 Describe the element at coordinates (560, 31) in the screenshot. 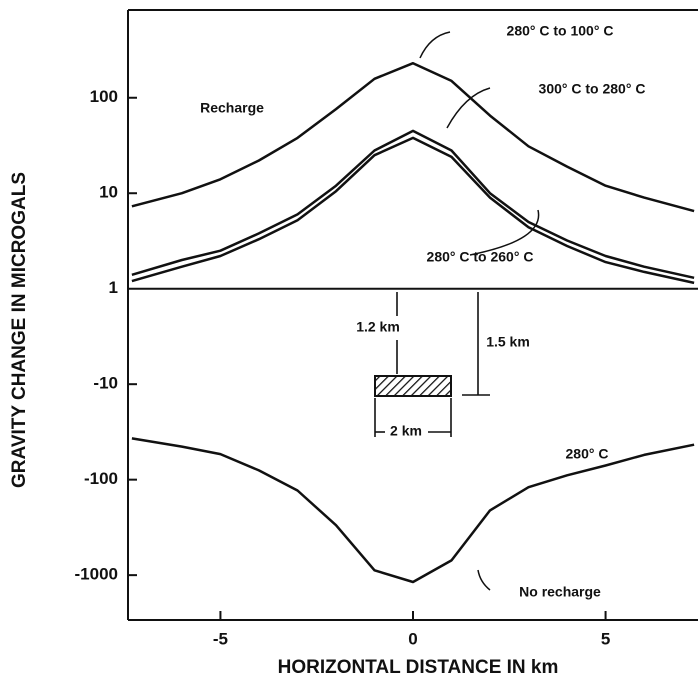

I see `series-label: 280° C to 100° C` at that location.